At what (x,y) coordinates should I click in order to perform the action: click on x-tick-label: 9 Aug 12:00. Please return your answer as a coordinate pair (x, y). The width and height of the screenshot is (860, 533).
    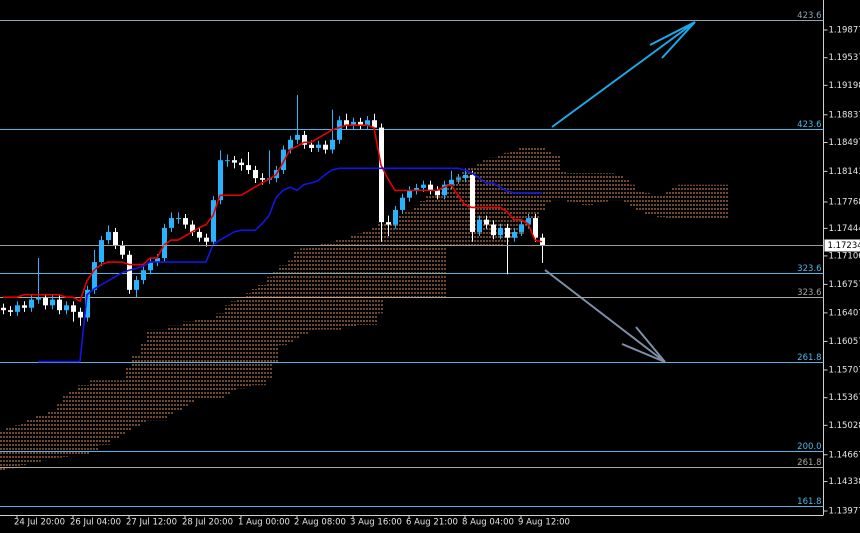
    Looking at the image, I should click on (544, 523).